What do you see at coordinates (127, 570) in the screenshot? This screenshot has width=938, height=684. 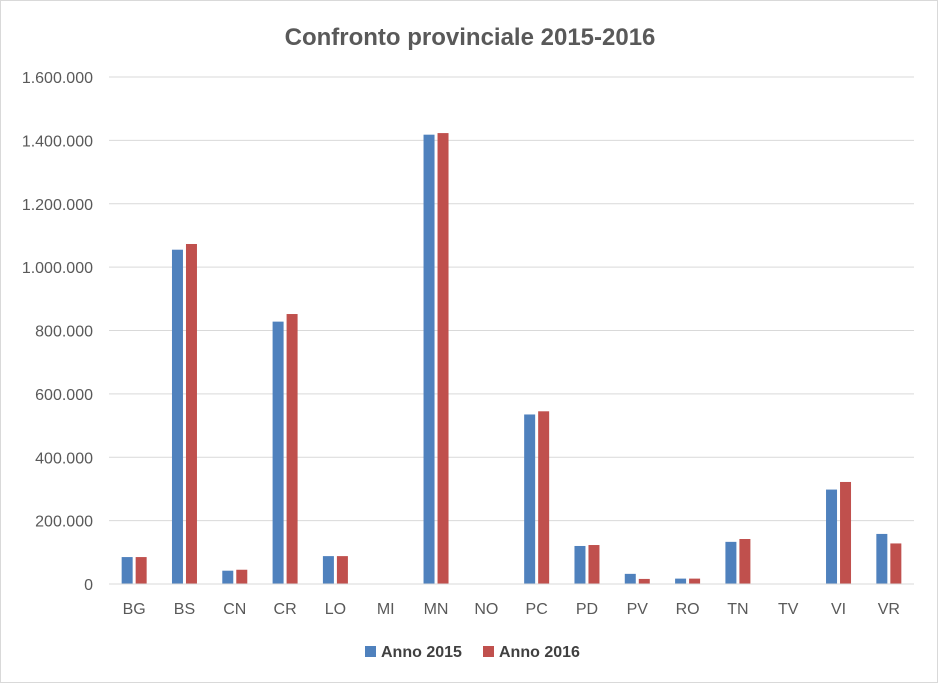 I see `bar-anno-2015-bg` at bounding box center [127, 570].